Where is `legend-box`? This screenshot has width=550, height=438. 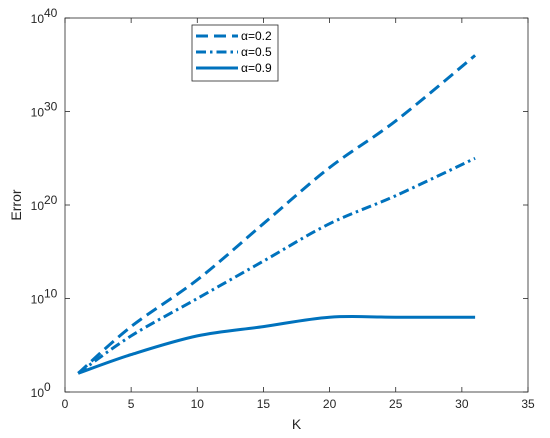 legend-box is located at coordinates (235, 53).